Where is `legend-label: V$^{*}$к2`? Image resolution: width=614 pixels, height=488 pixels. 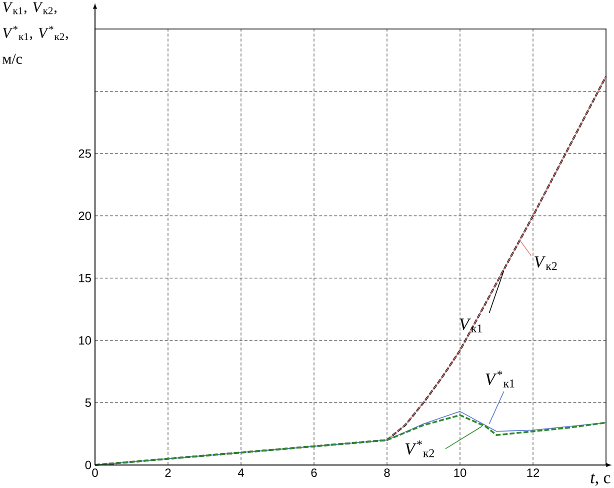
legend-label: V$^{*}$к2 is located at coordinates (419, 449).